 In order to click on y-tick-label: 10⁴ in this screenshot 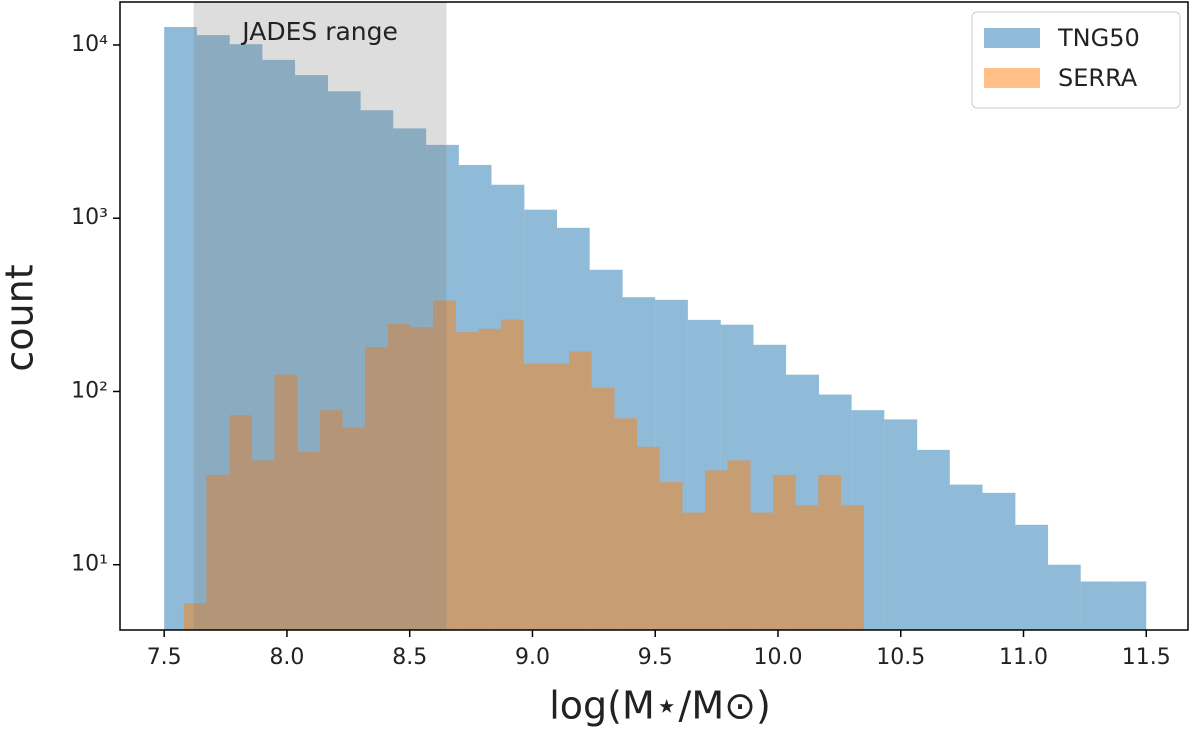, I will do `click(89, 44)`.